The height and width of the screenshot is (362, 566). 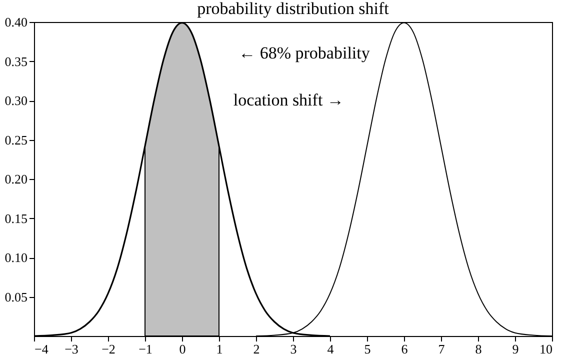 I want to click on chart-title: probability distribution shift, so click(x=293, y=9).